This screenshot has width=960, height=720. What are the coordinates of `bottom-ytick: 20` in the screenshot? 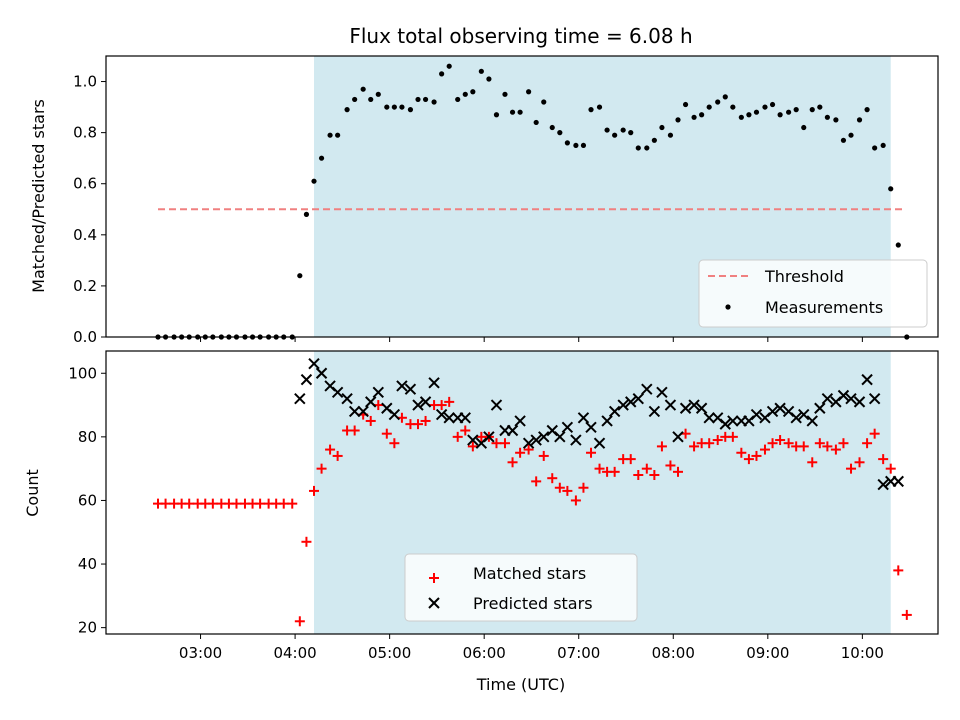 It's located at (92, 628).